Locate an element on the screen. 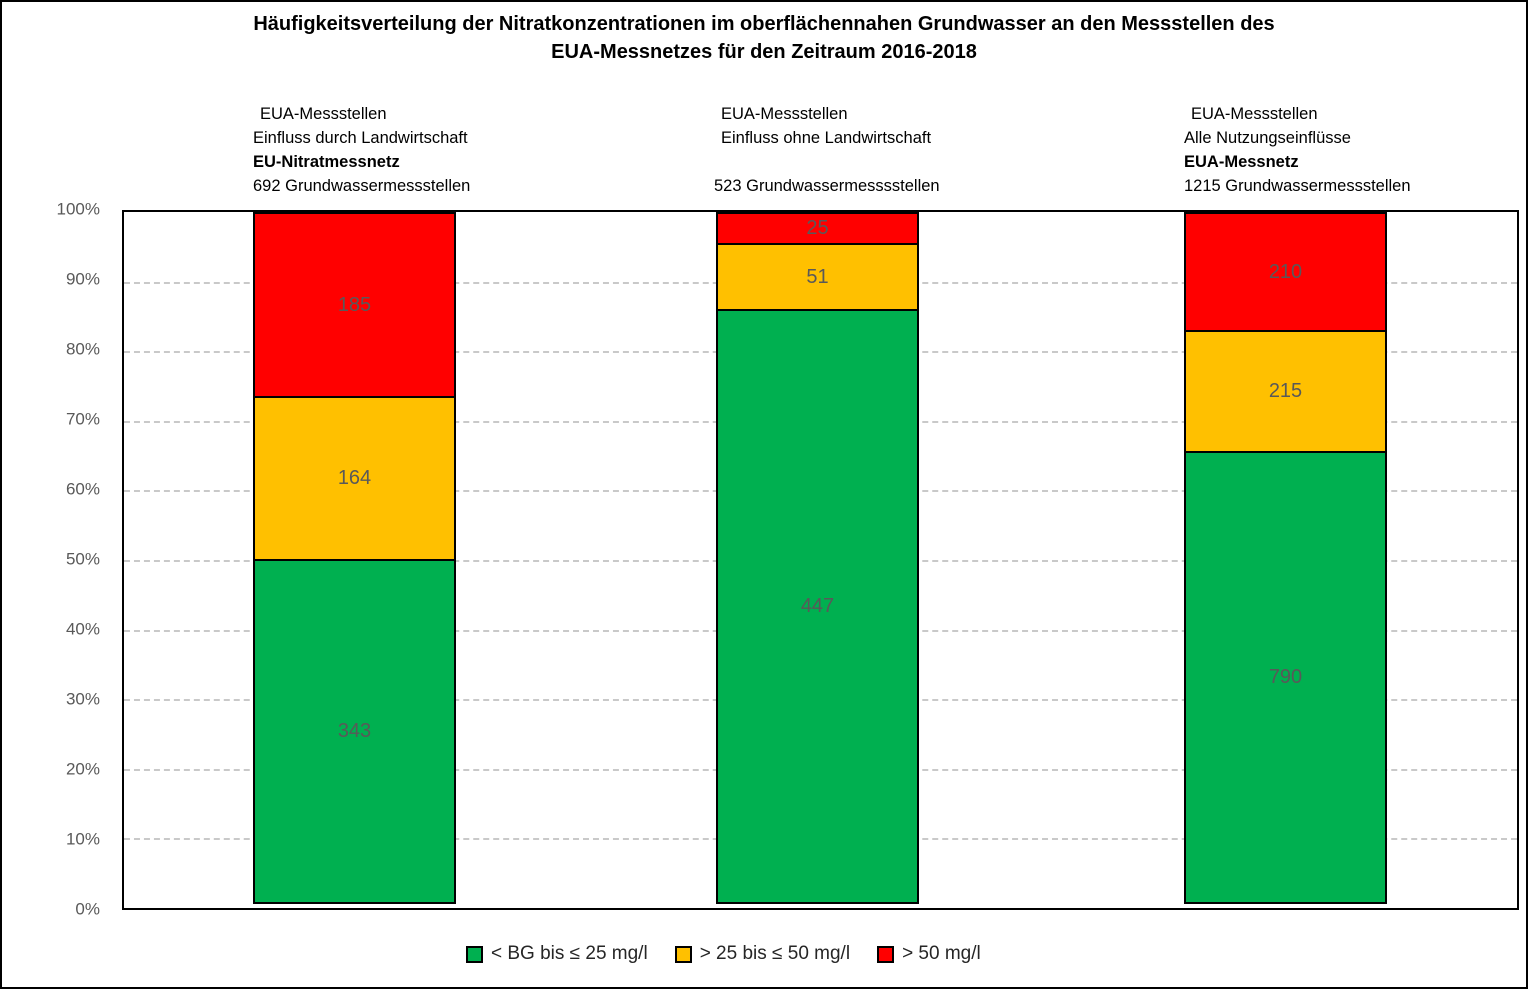 The height and width of the screenshot is (989, 1528). y-axis-tick: 100% is located at coordinates (78, 209).